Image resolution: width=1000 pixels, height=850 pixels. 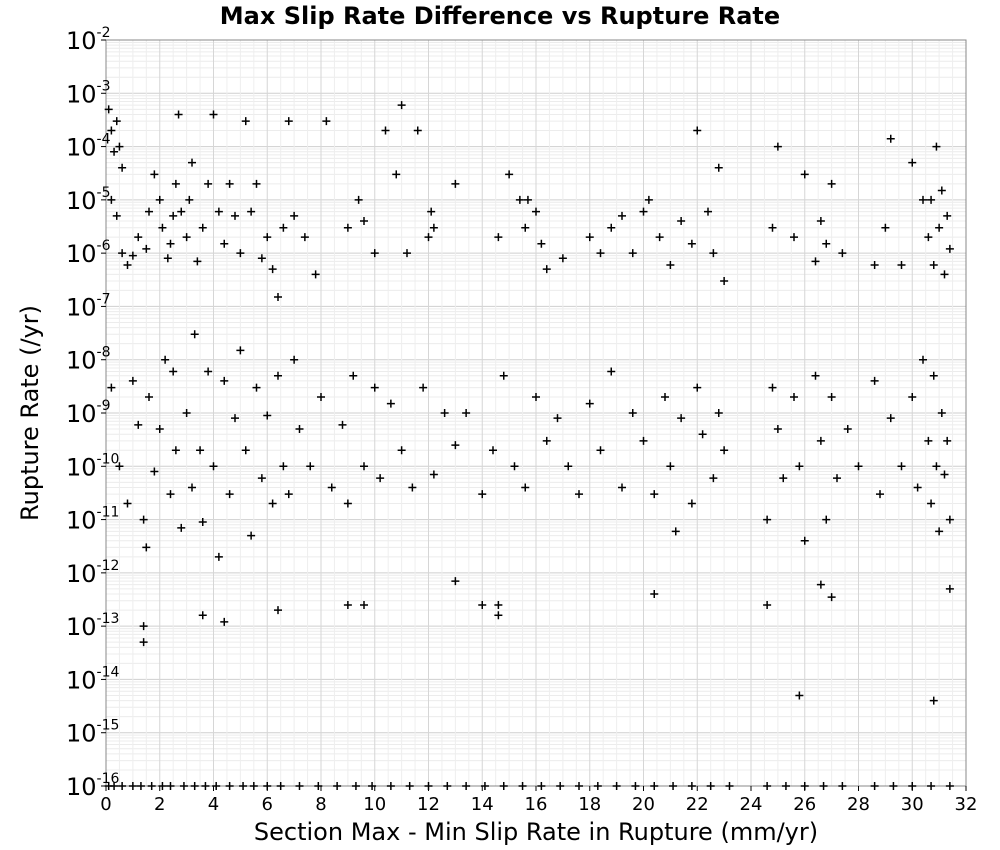 I want to click on y-tick-exponent: -5, so click(x=104, y=193).